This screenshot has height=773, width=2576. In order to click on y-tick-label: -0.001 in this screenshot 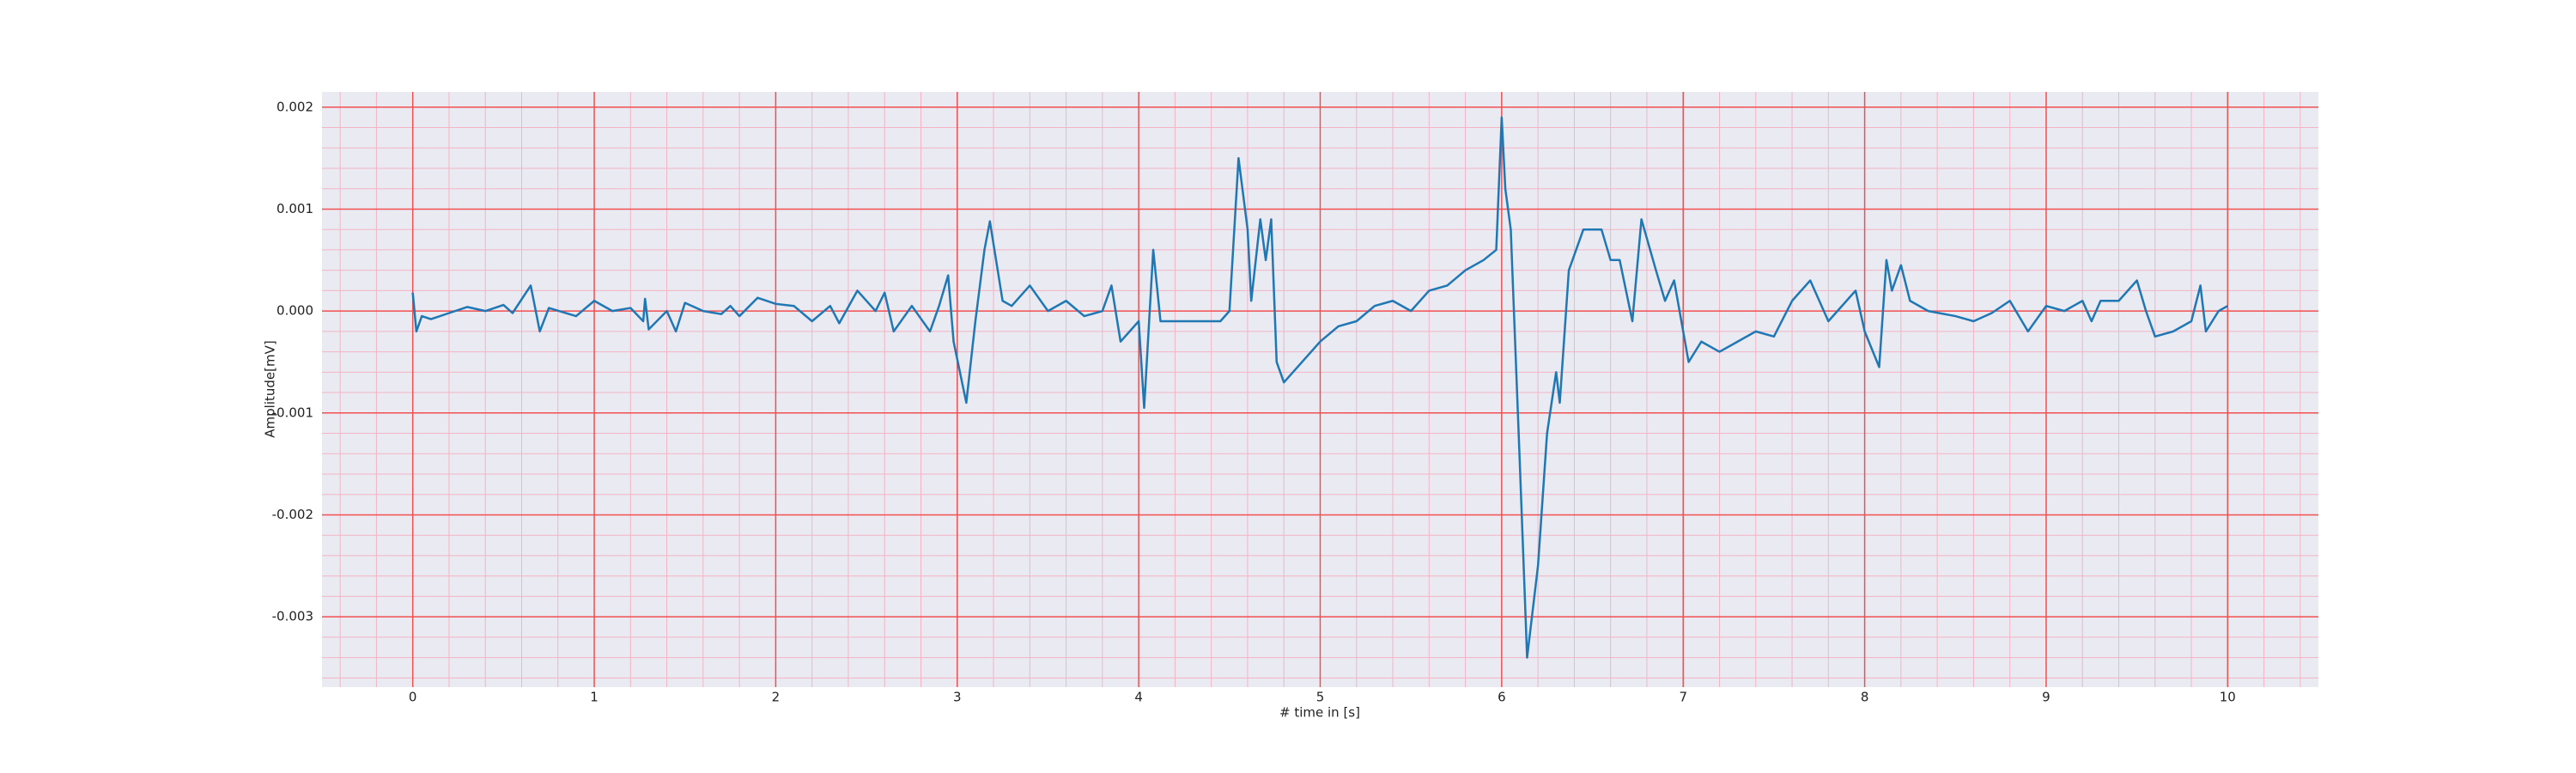, I will do `click(292, 412)`.